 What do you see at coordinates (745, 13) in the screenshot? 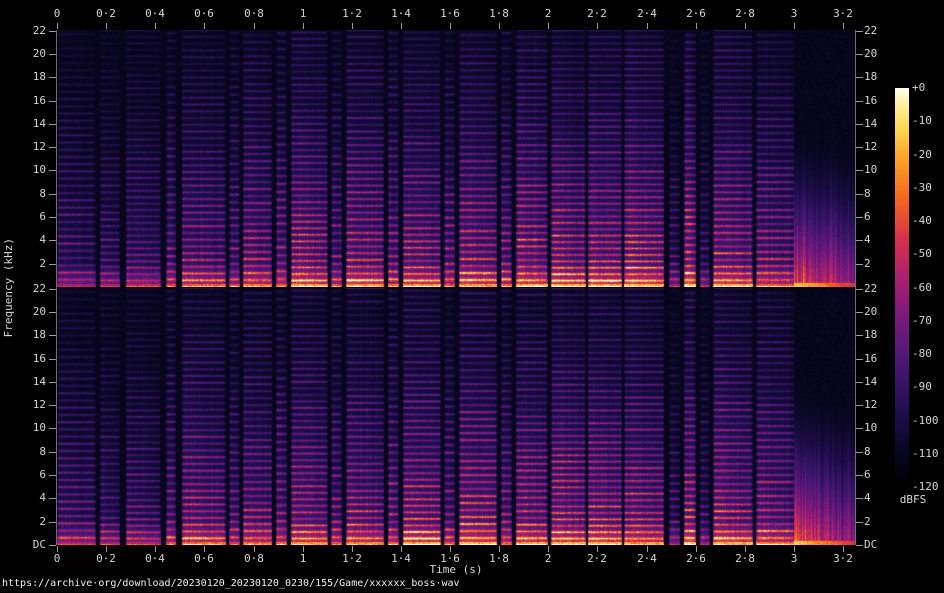
I see `time-tick-label-top: 2·8` at bounding box center [745, 13].